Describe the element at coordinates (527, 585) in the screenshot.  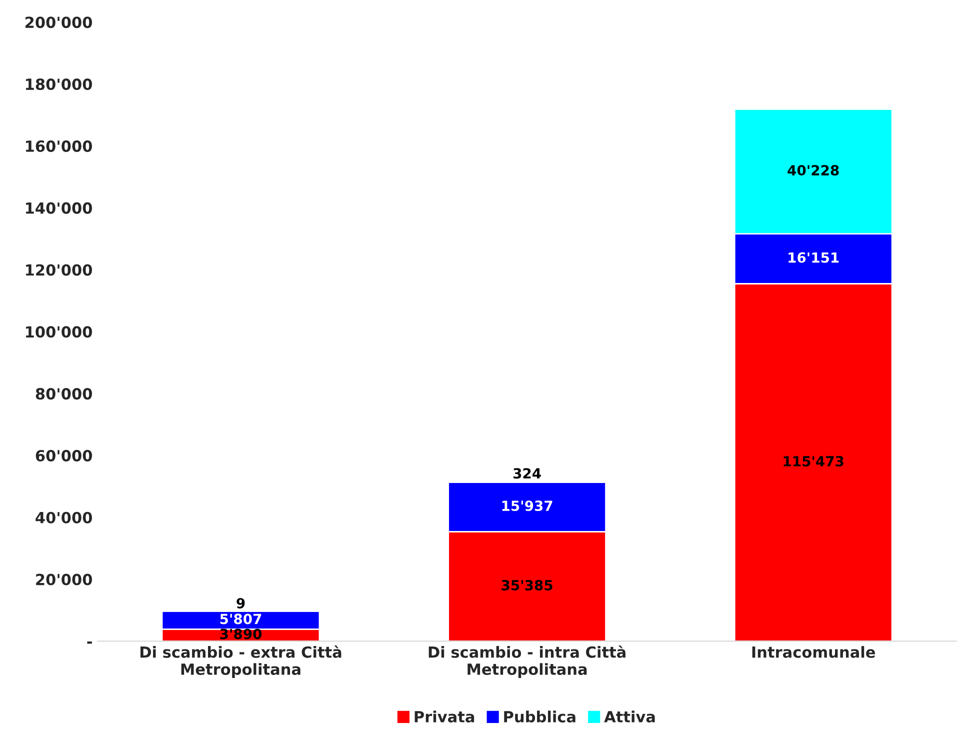
I see `data-label: 35'385` at that location.